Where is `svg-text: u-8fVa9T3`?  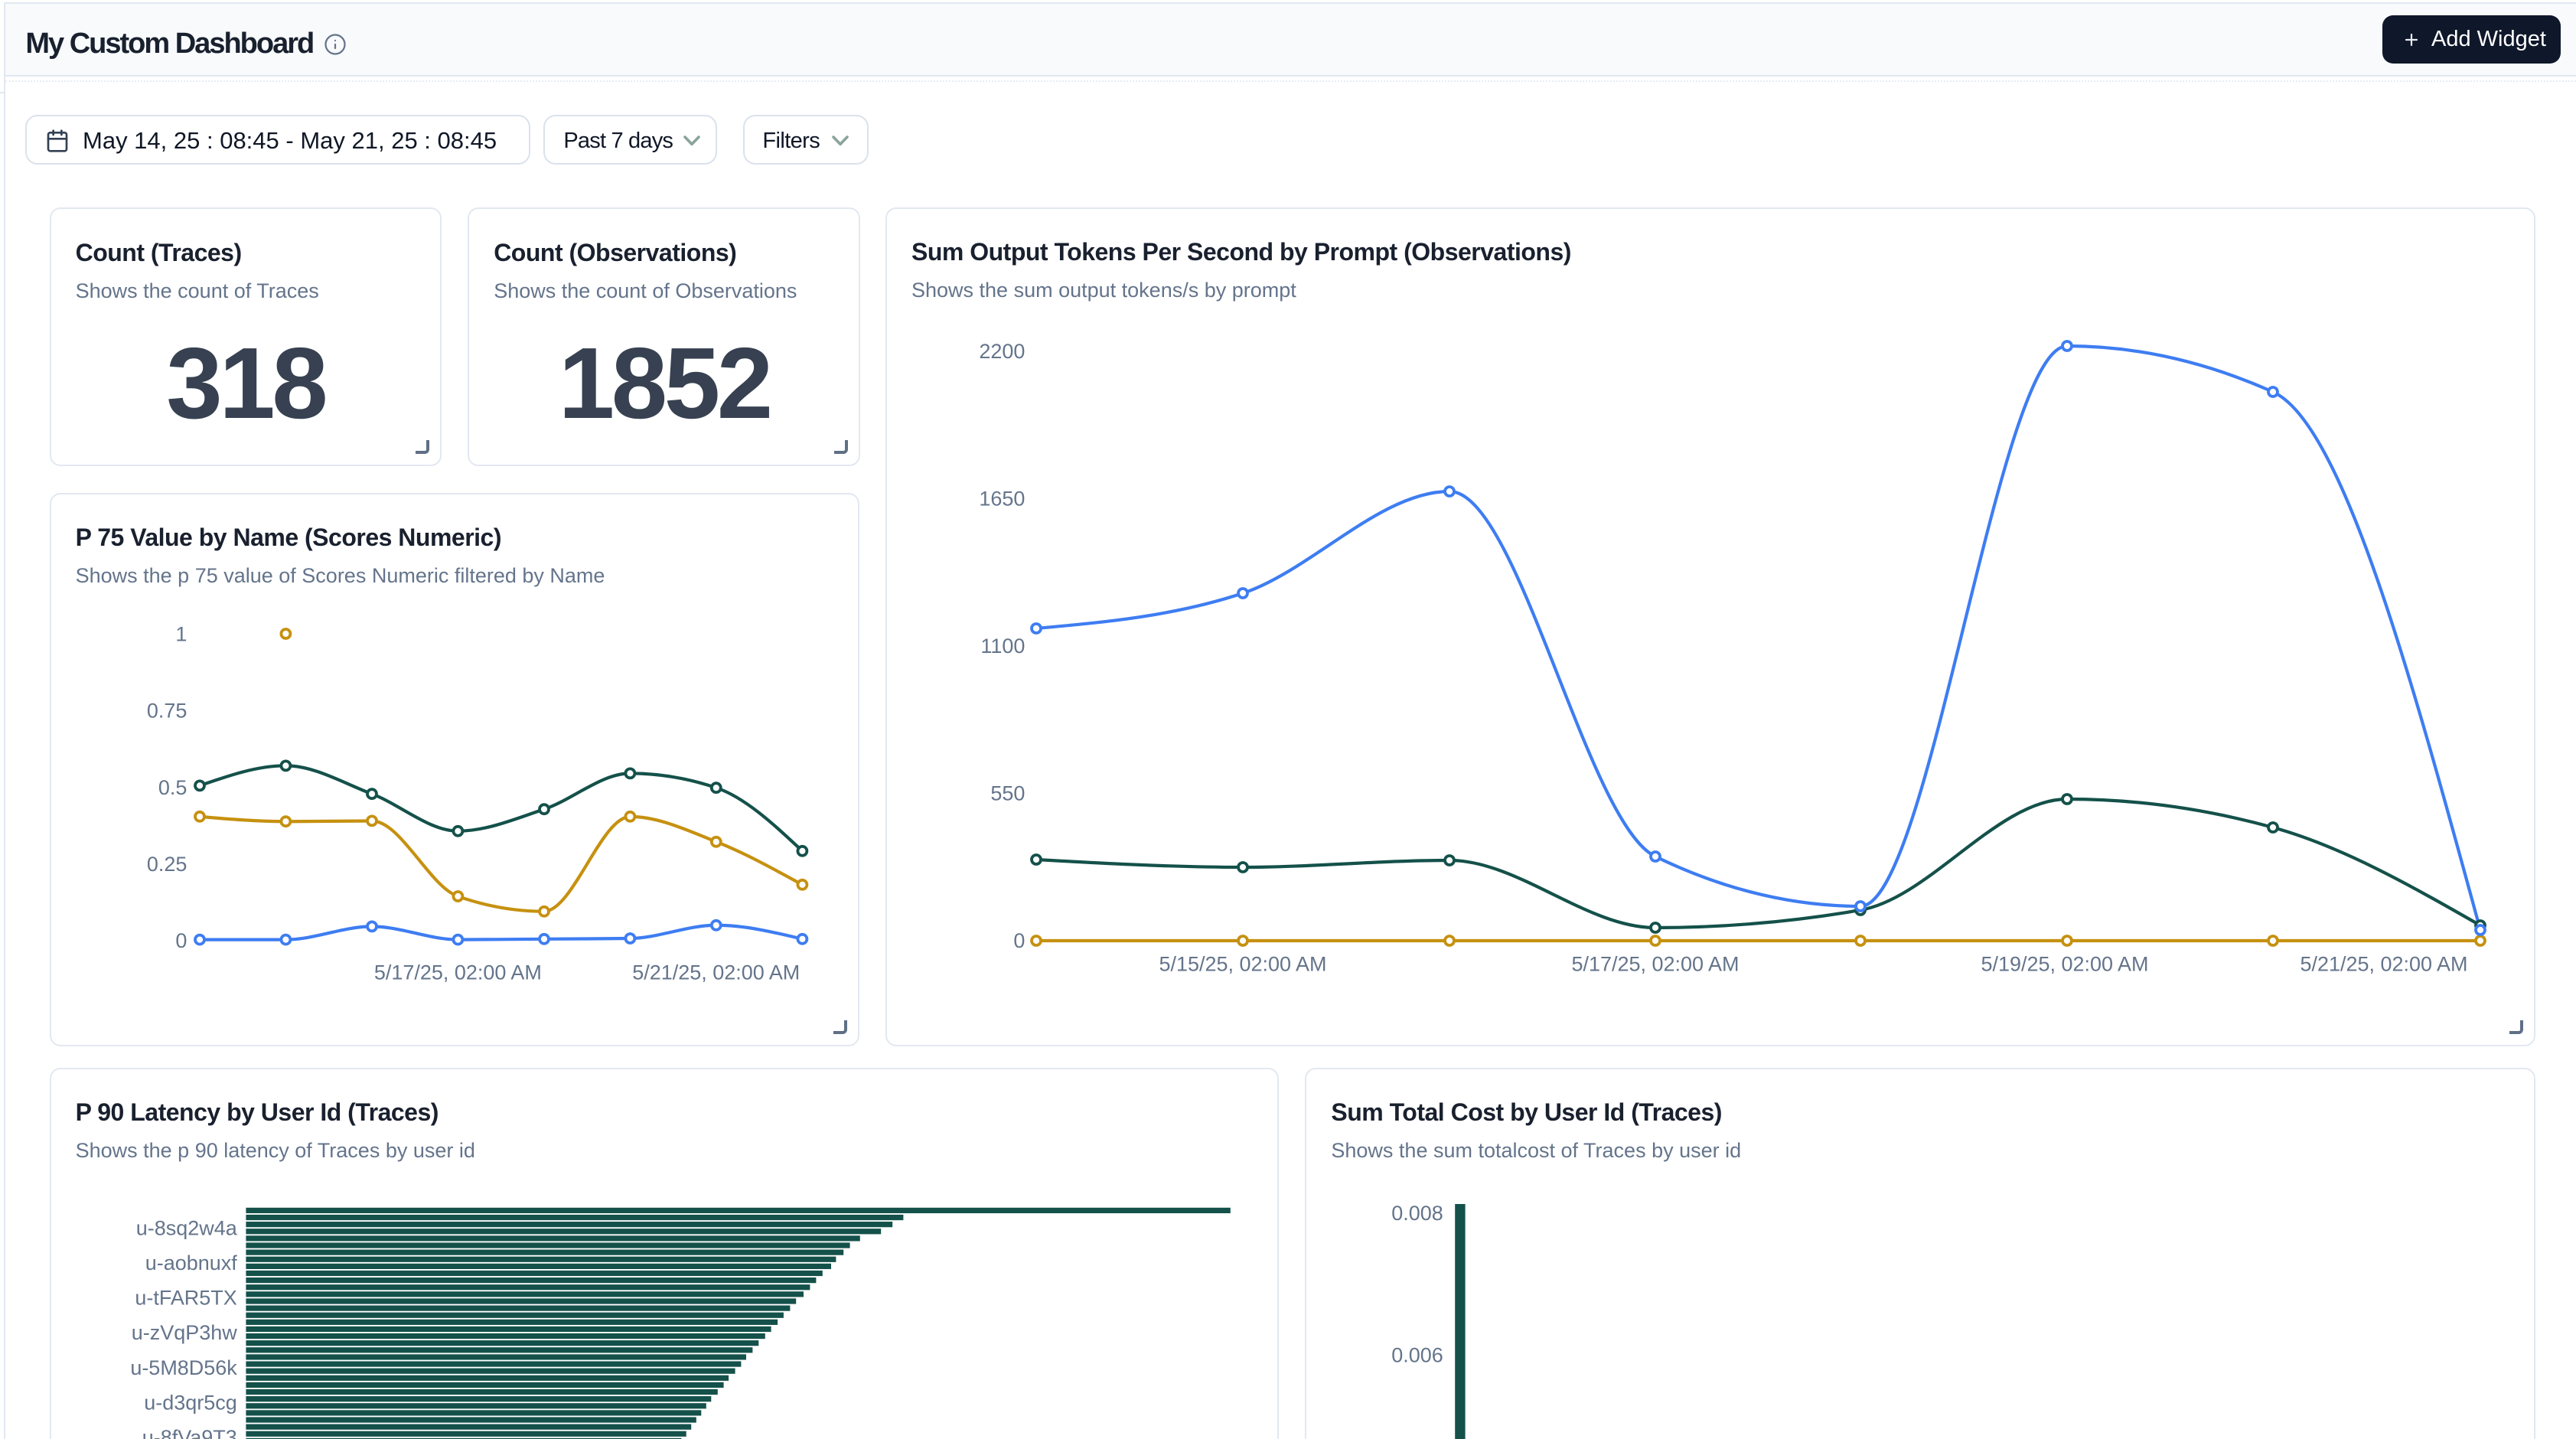
svg-text: u-8fVa9T3 is located at coordinates (189, 1432).